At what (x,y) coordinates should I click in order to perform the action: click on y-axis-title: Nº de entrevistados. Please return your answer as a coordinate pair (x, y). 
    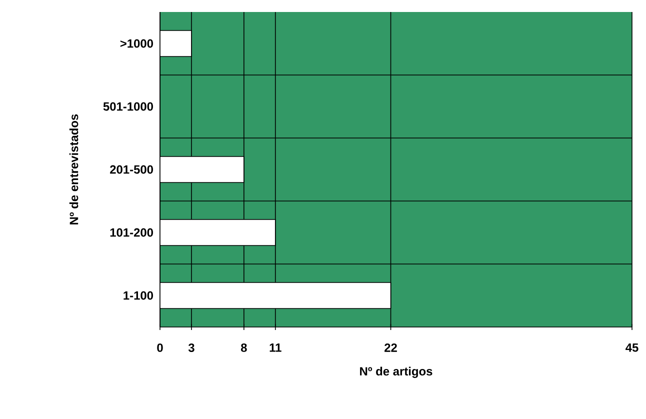
    Looking at the image, I should click on (73, 169).